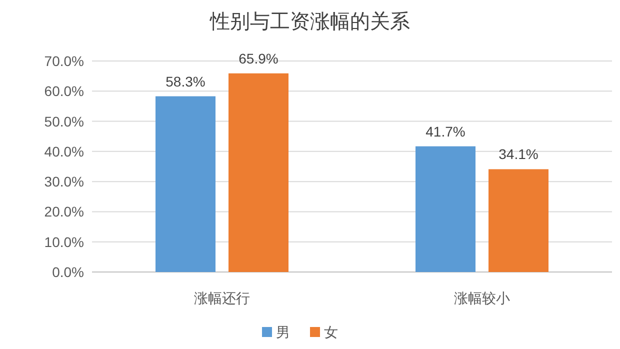 The image size is (620, 349). Describe the element at coordinates (331, 332) in the screenshot. I see `legend-label: 女` at that location.